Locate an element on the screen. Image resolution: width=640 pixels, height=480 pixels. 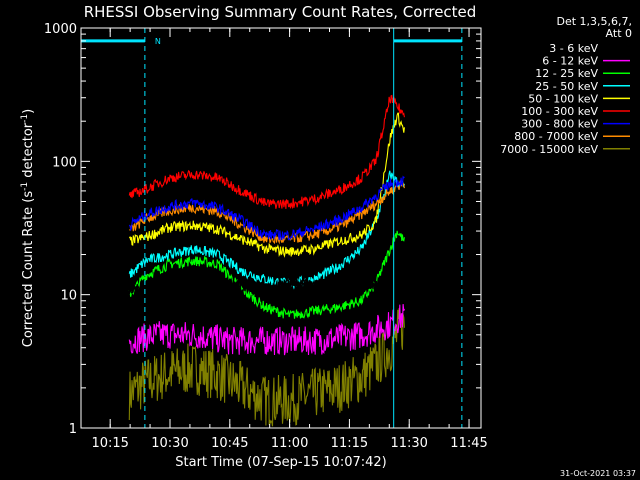
x-axis-label: Start Time (07-Sep-15 10:07:42) is located at coordinates (280, 462).